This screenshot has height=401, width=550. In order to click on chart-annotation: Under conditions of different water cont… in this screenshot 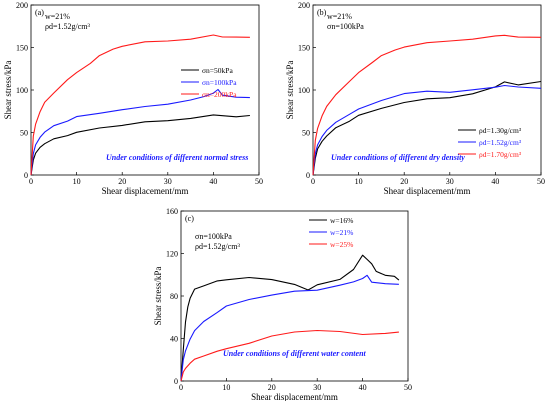, I will do `click(295, 353)`.